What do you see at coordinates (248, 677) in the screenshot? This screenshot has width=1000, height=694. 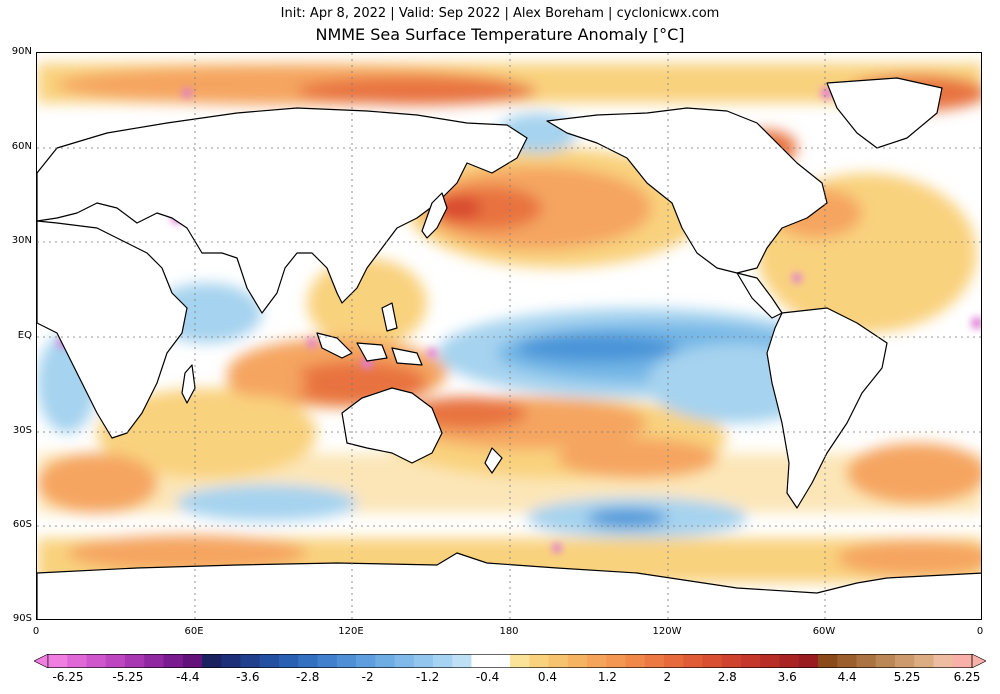 I see `colorbar-tick-label: -3.6` at bounding box center [248, 677].